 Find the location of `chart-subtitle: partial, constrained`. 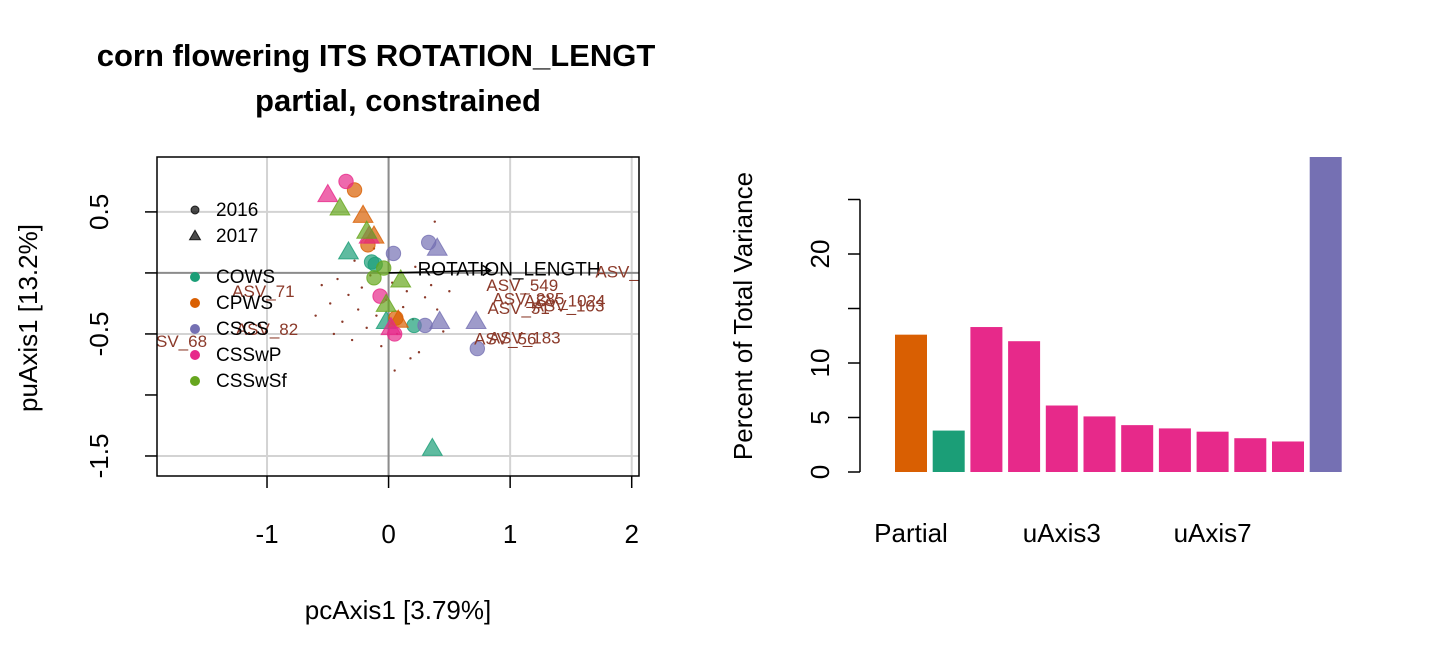

chart-subtitle: partial, constrained is located at coordinates (398, 100).